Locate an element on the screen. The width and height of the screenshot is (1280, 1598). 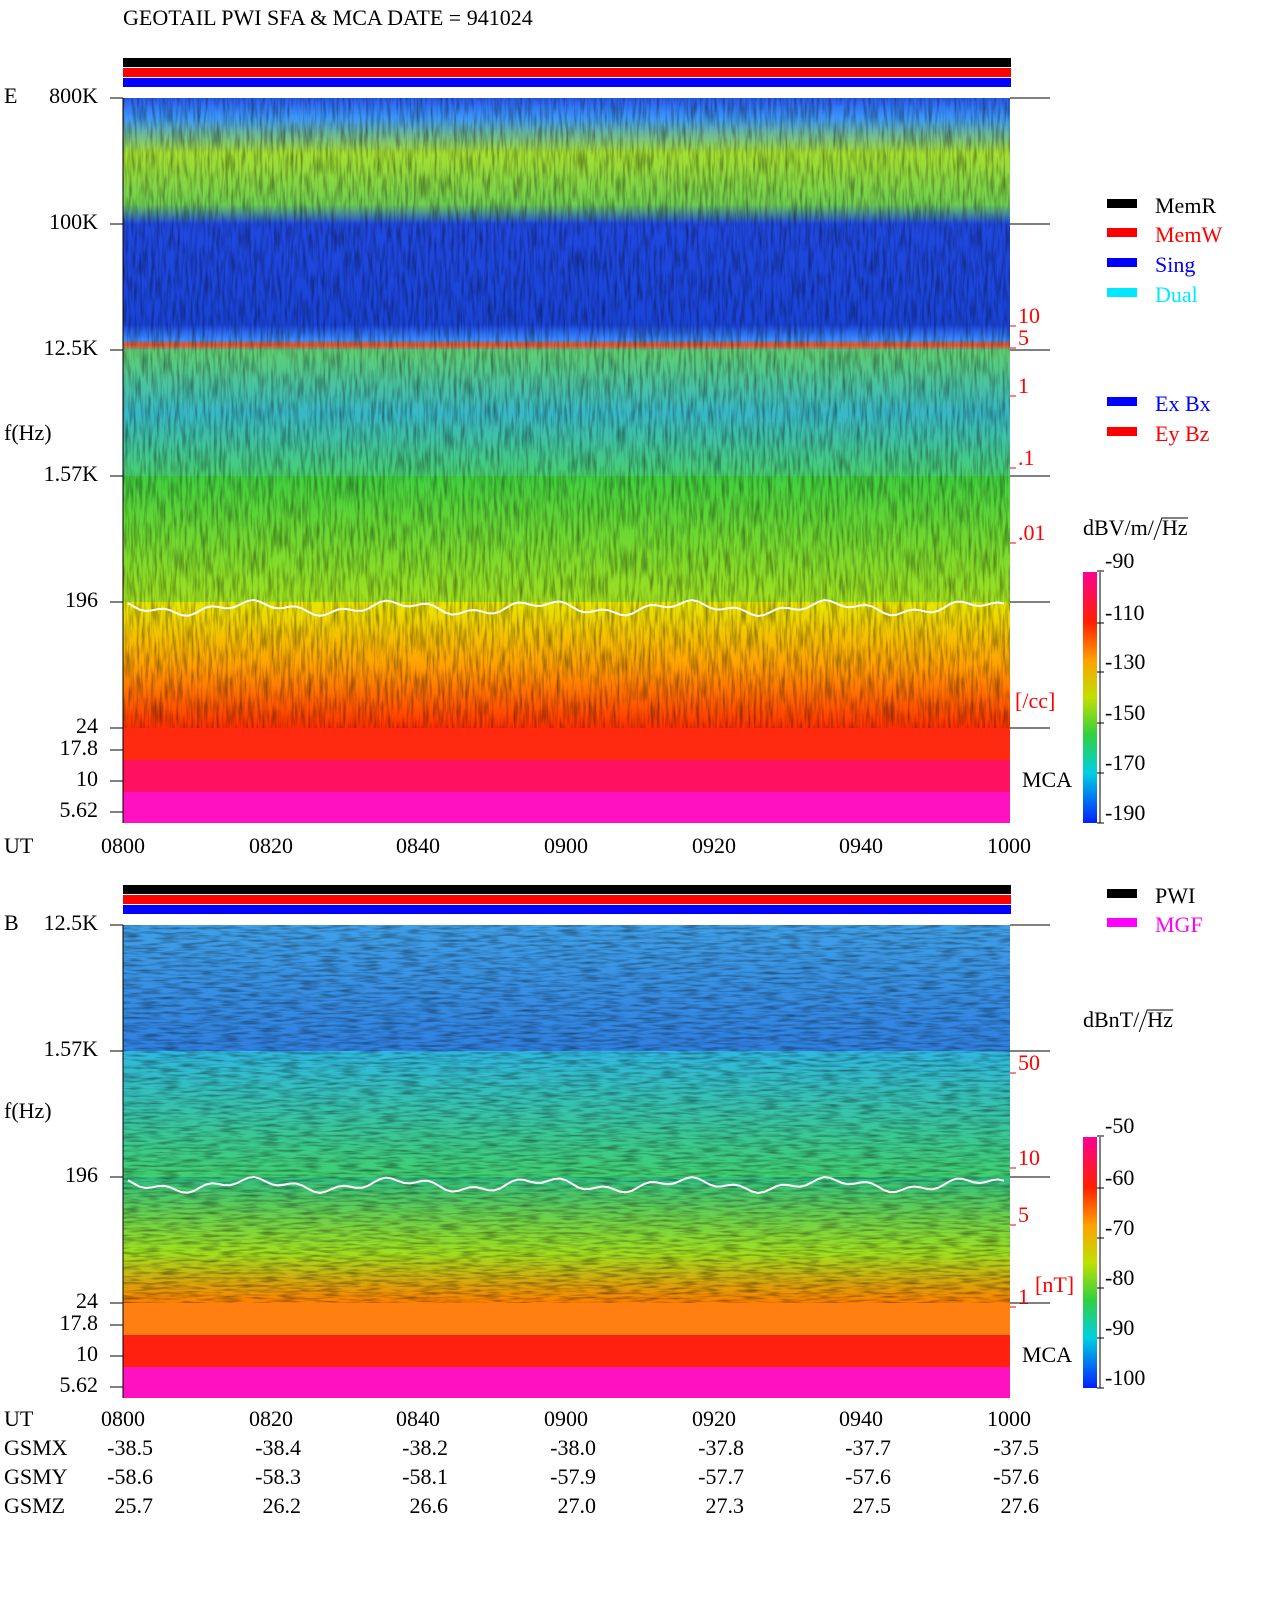
orbit-value: -58.3 is located at coordinates (278, 1476).